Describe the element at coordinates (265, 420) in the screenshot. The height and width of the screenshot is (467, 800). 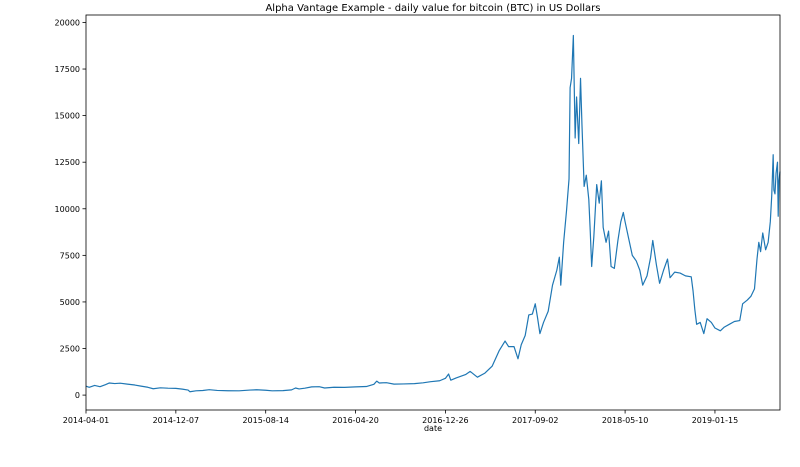
I see `x-tick-label: 2015-08-14` at that location.